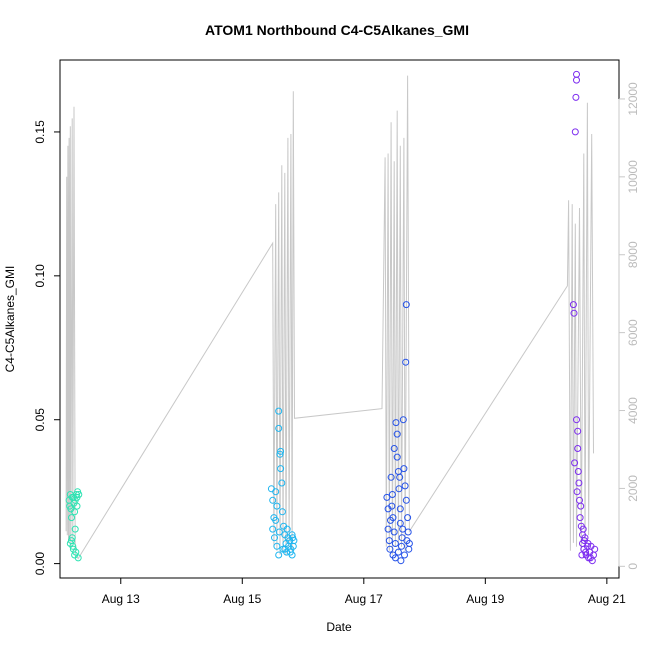  I want to click on y-tick-label: 0.15, so click(40, 132).